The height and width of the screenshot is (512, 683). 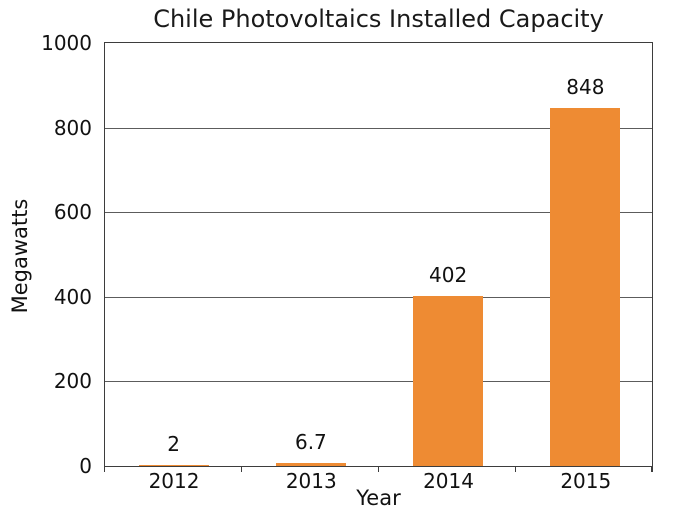 I want to click on bar-2013, so click(x=310, y=464).